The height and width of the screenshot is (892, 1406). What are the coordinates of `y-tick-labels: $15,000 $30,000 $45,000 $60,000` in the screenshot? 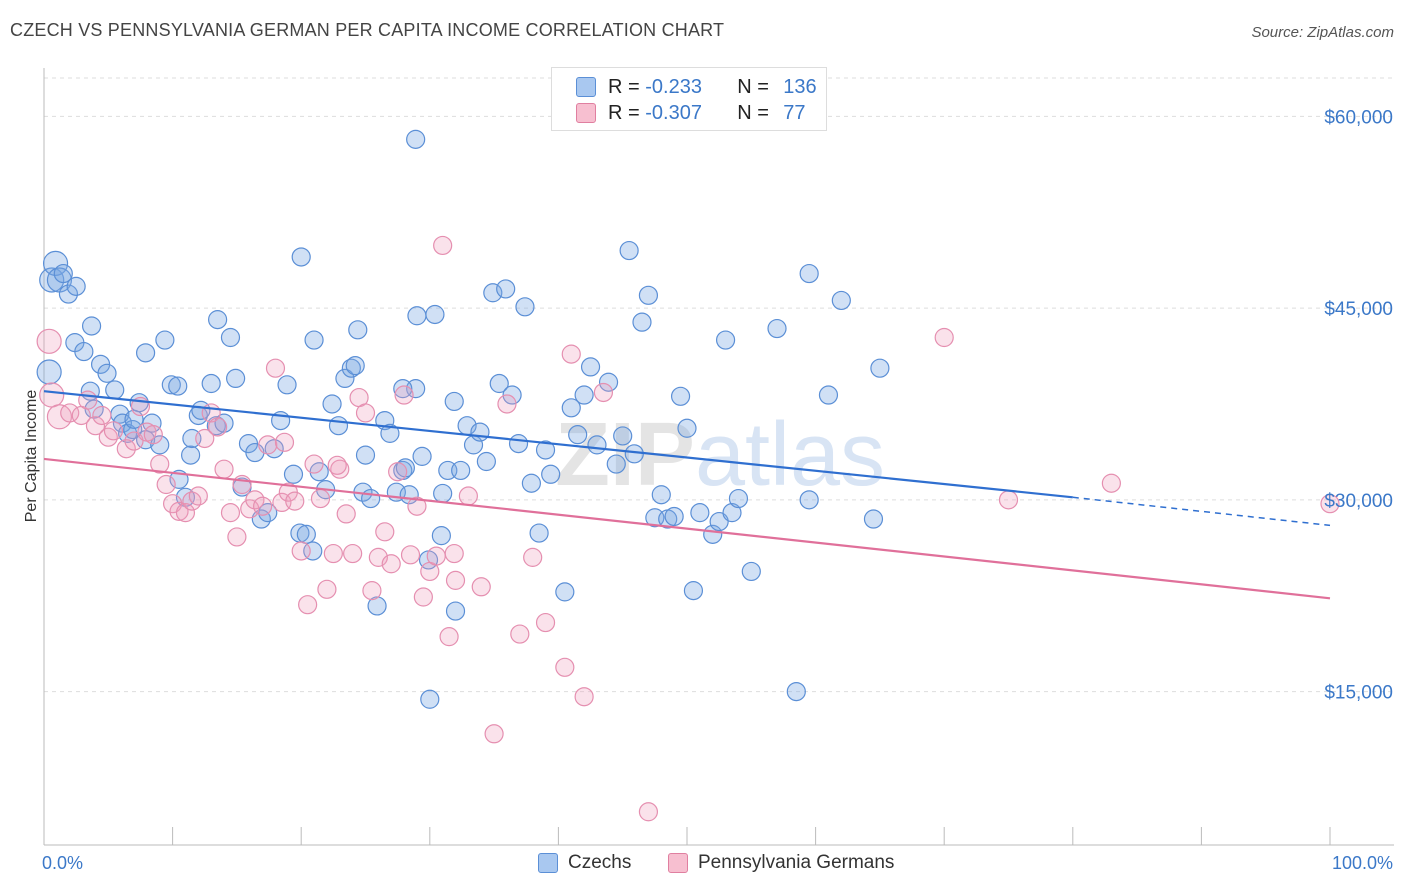 It's located at (1358, 405).